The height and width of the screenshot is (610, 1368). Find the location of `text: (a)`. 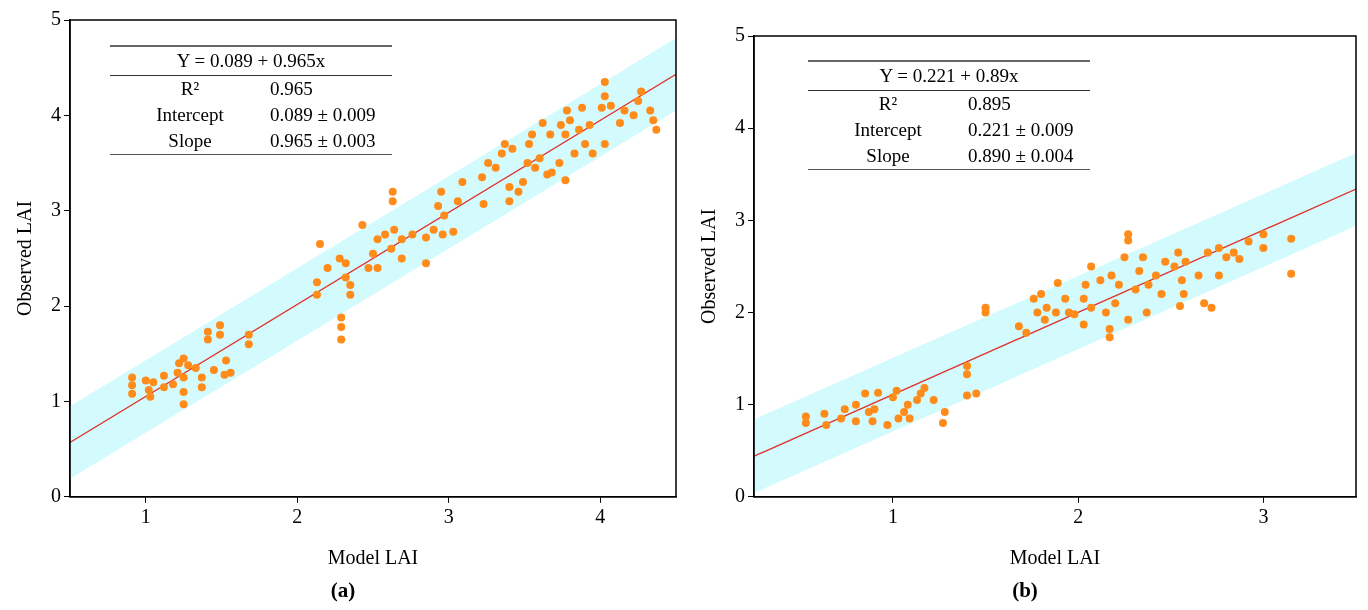

text: (a) is located at coordinates (343, 589).